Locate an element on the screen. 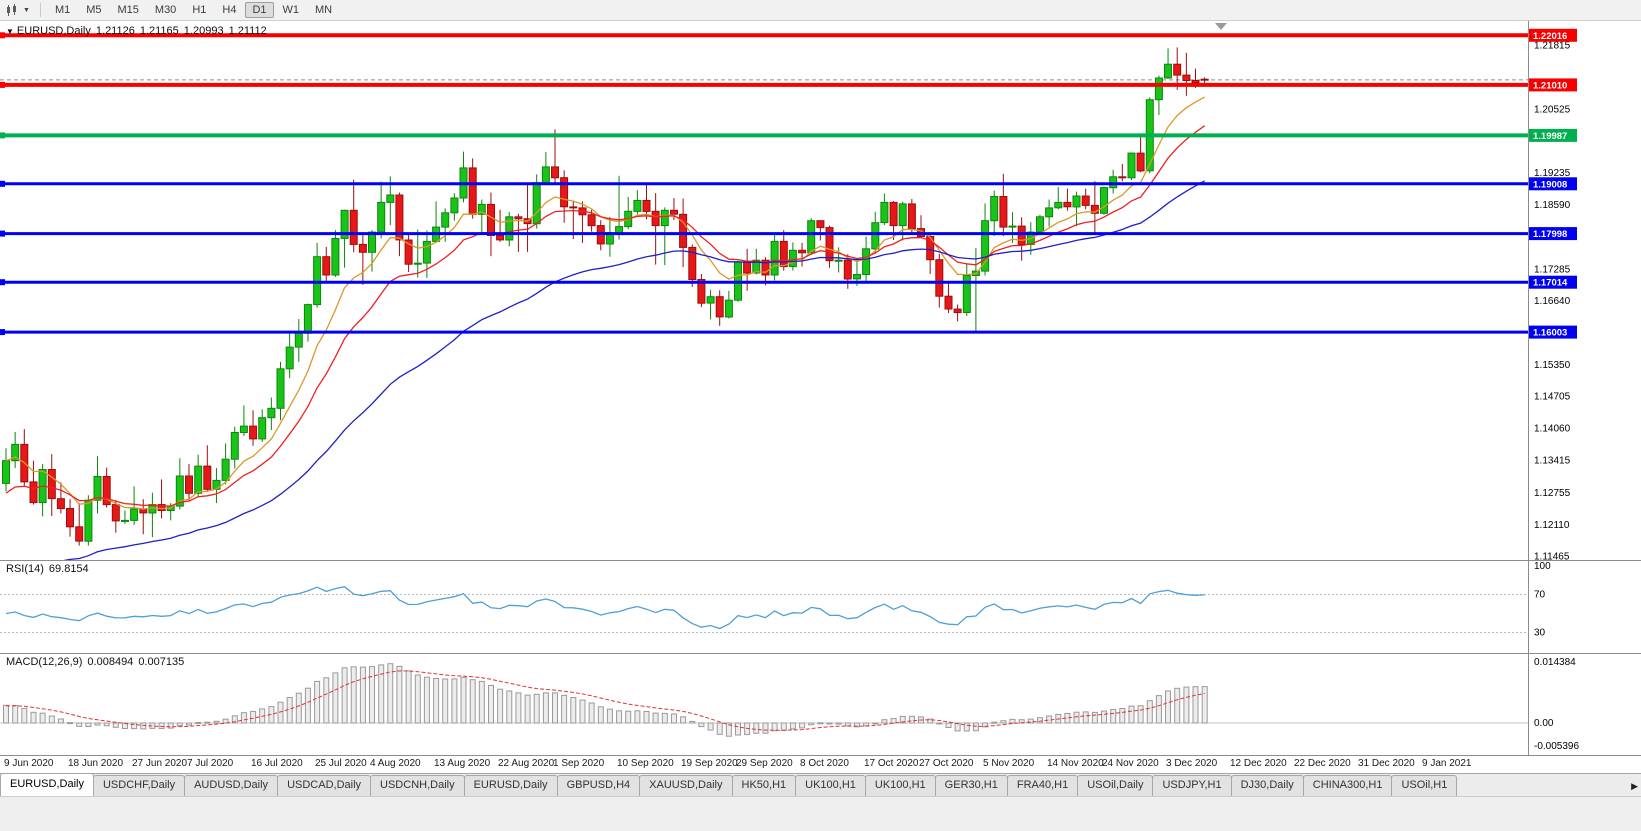 Image resolution: width=1641 pixels, height=831 pixels. price-tag-1.16003: 1.16003 is located at coordinates (1553, 332).